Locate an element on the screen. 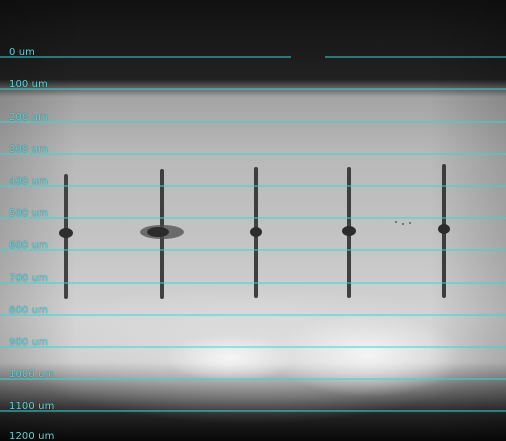 This screenshot has width=506, height=441. scale-label-1000: 1000 um is located at coordinates (32, 374).